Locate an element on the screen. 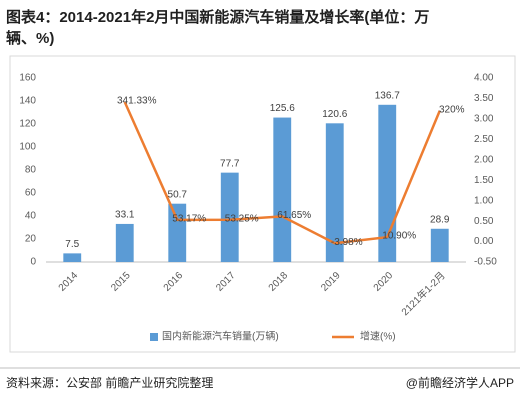  legend-swatch is located at coordinates (154, 337).